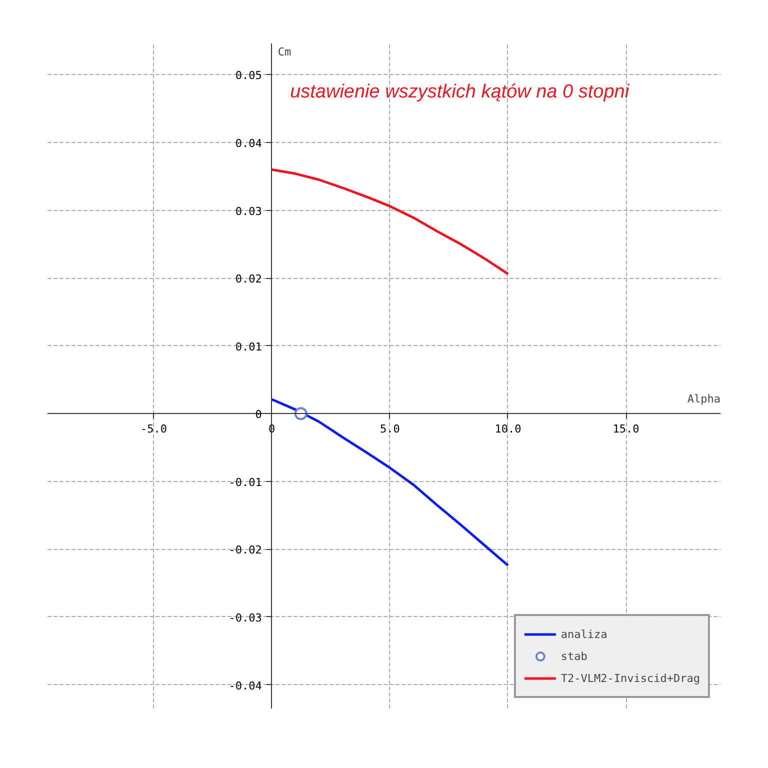  What do you see at coordinates (245, 550) in the screenshot?
I see `y-tick-label: -0.02` at bounding box center [245, 550].